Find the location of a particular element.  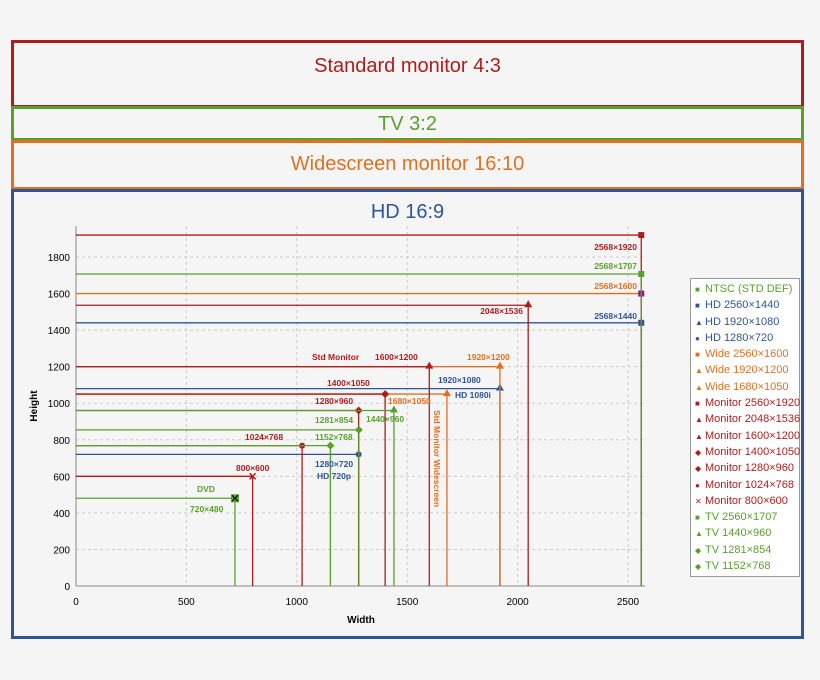

band-widescreen: Widescreen monitor 16:10 is located at coordinates (407, 165).